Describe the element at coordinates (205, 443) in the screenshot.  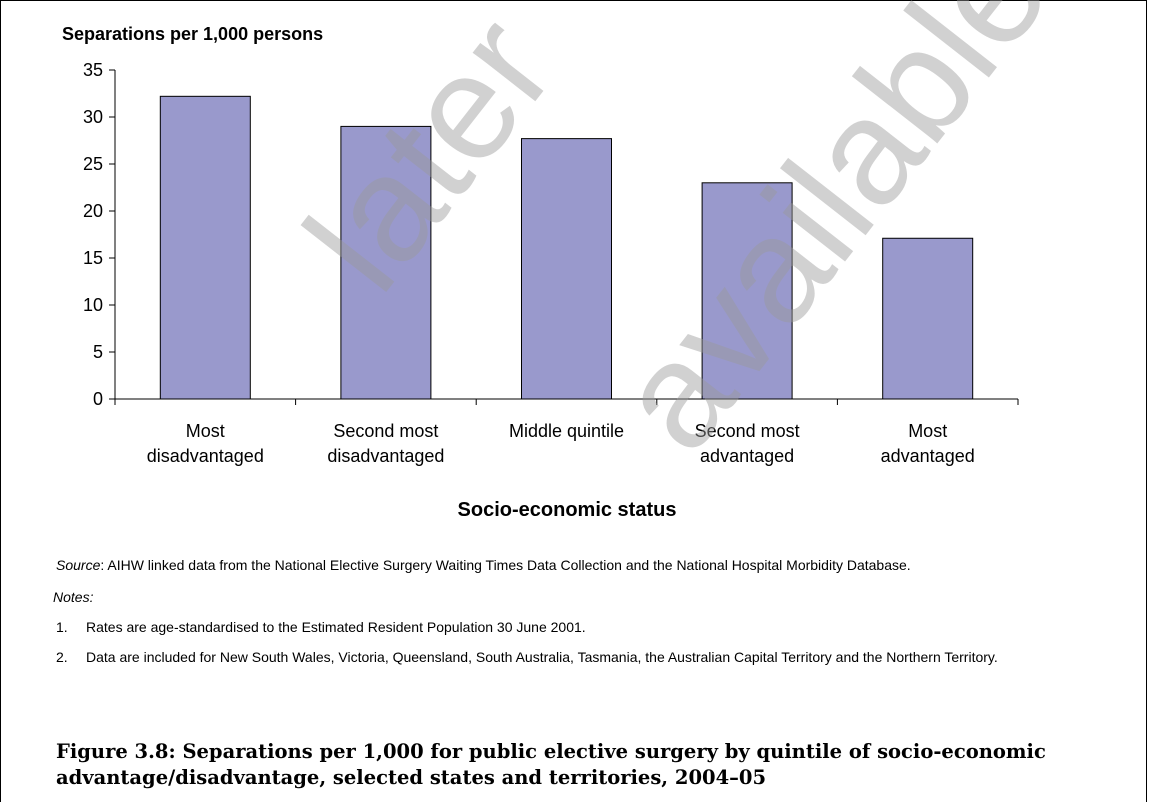
I see `x-tick-label: Most disadvantaged` at that location.